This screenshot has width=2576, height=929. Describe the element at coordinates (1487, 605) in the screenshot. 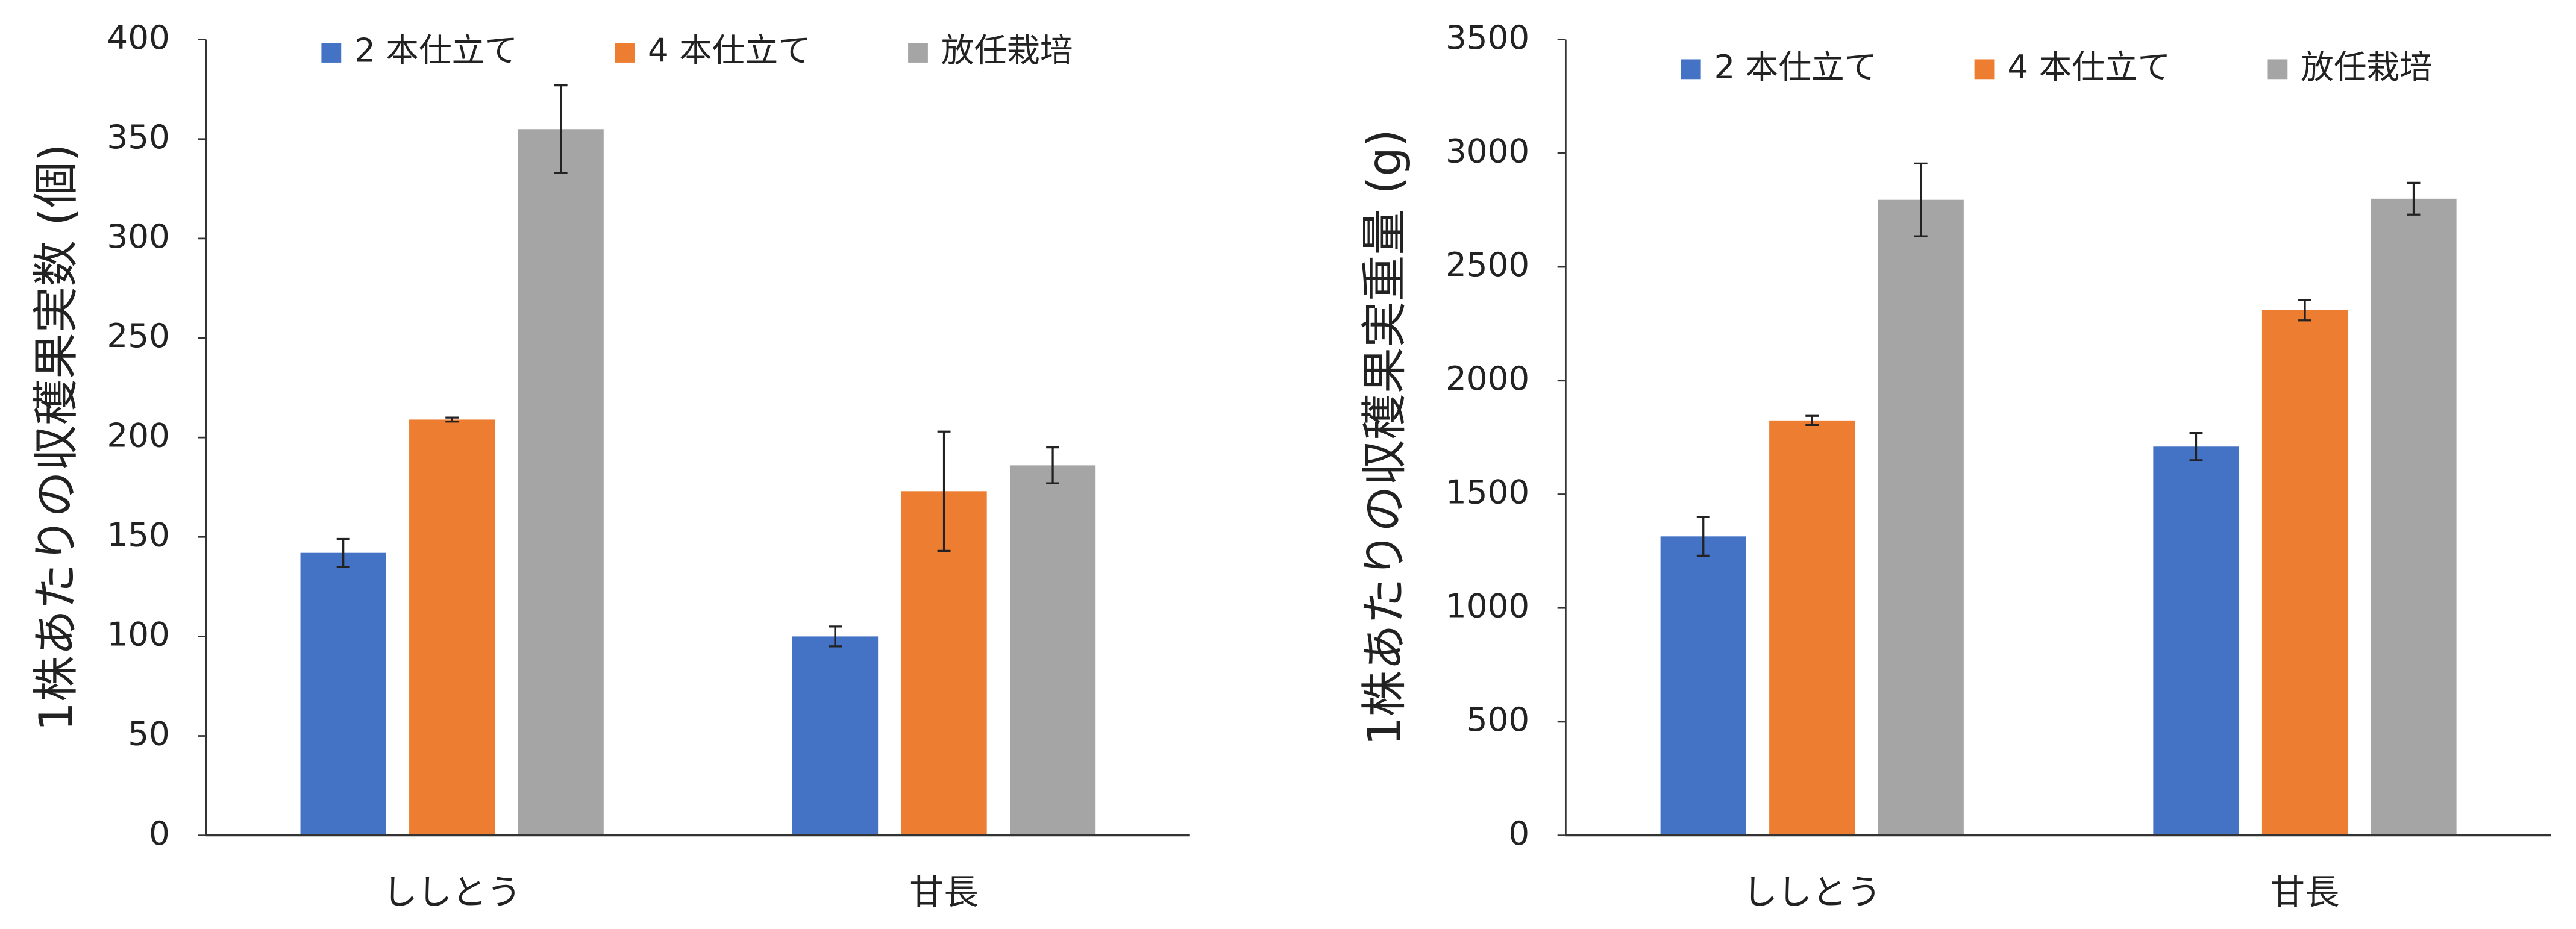

I see `y-tick-label: 1000` at that location.